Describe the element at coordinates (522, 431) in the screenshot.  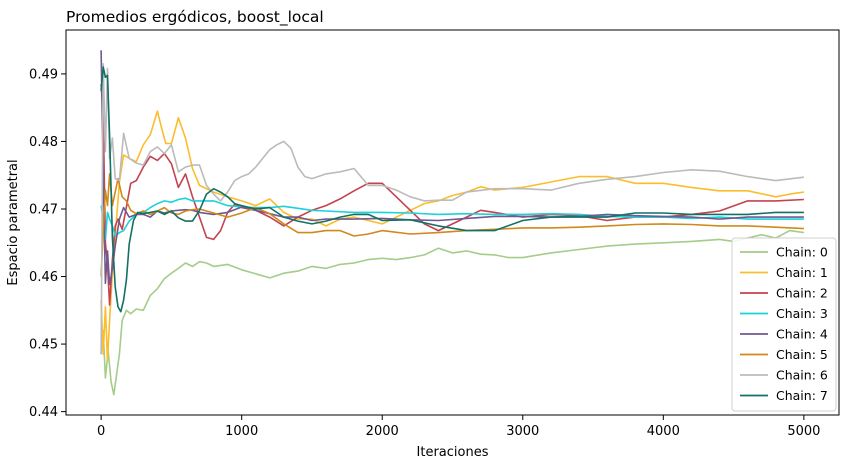
I see `x-tick-label: 3000` at that location.